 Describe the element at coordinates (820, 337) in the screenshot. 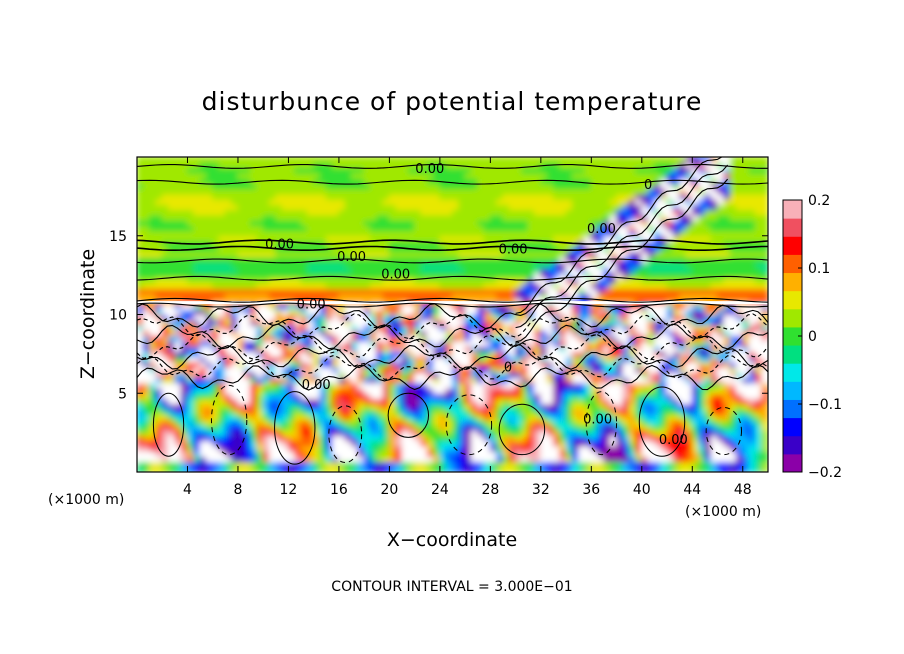

I see `colorbar-ticks: 0.2 0.1 0 −0.1 −0.2` at that location.